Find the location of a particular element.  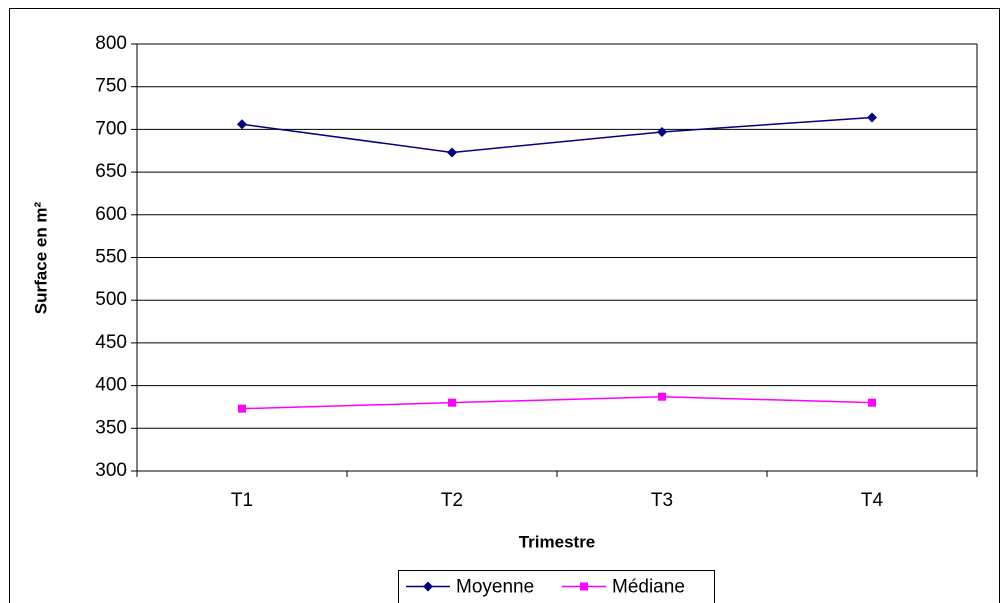

y-axis-title: Surface en m² is located at coordinates (40, 257).